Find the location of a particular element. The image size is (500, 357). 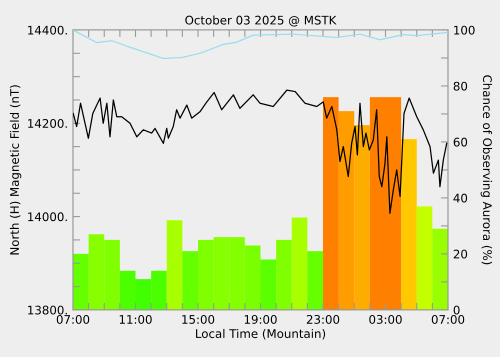

y2-tick-label: 60 is located at coordinates (461, 142).